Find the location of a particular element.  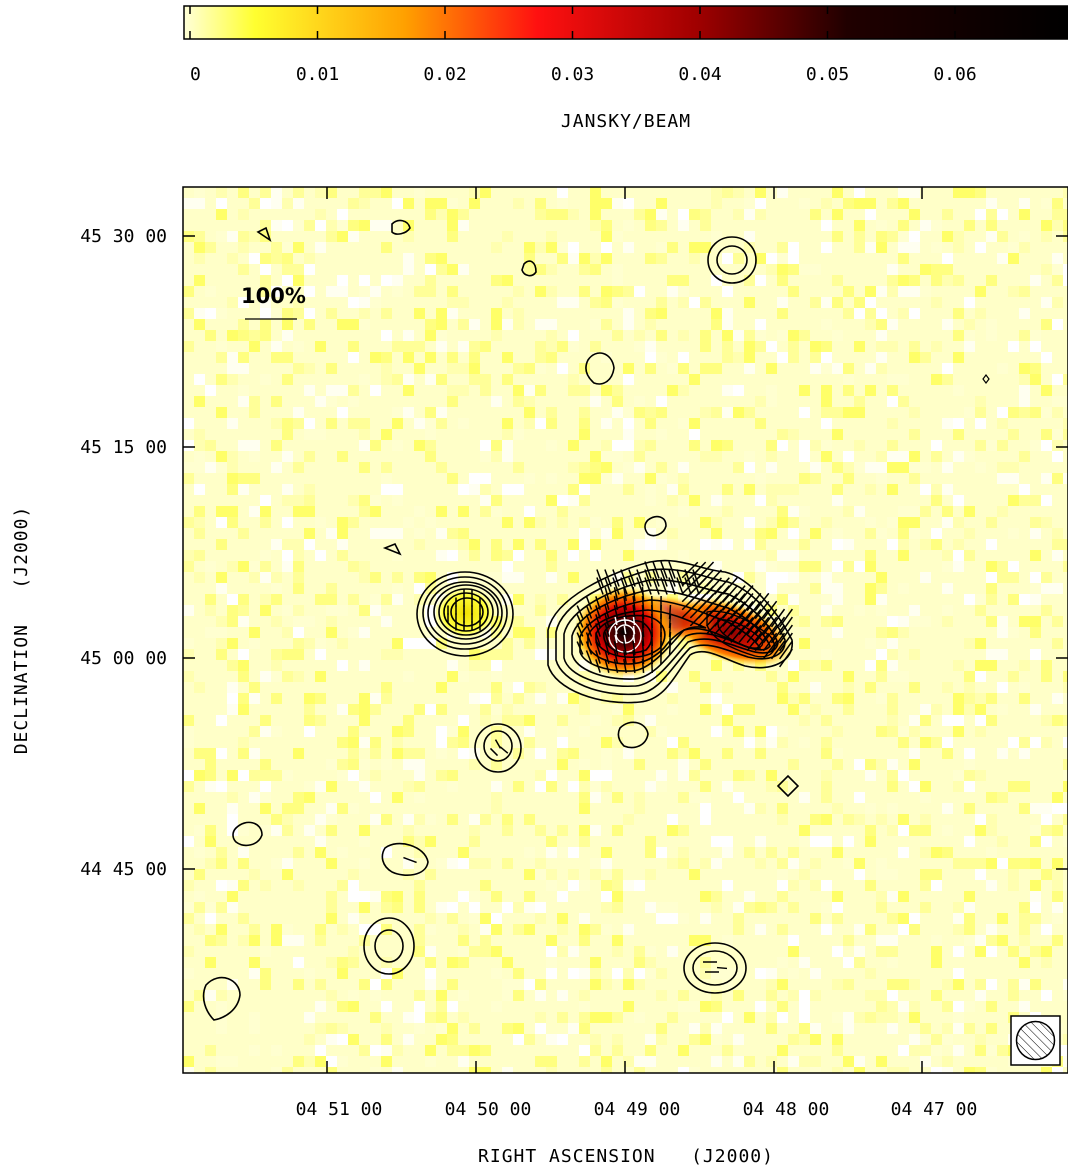

colorbar-tick-label: 0.04 is located at coordinates (699, 74).